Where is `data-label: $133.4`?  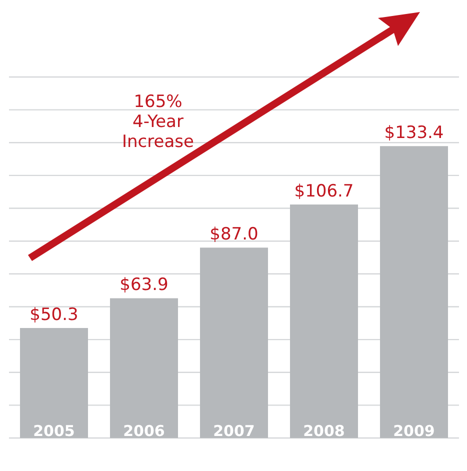
data-label: $133.4 is located at coordinates (414, 133).